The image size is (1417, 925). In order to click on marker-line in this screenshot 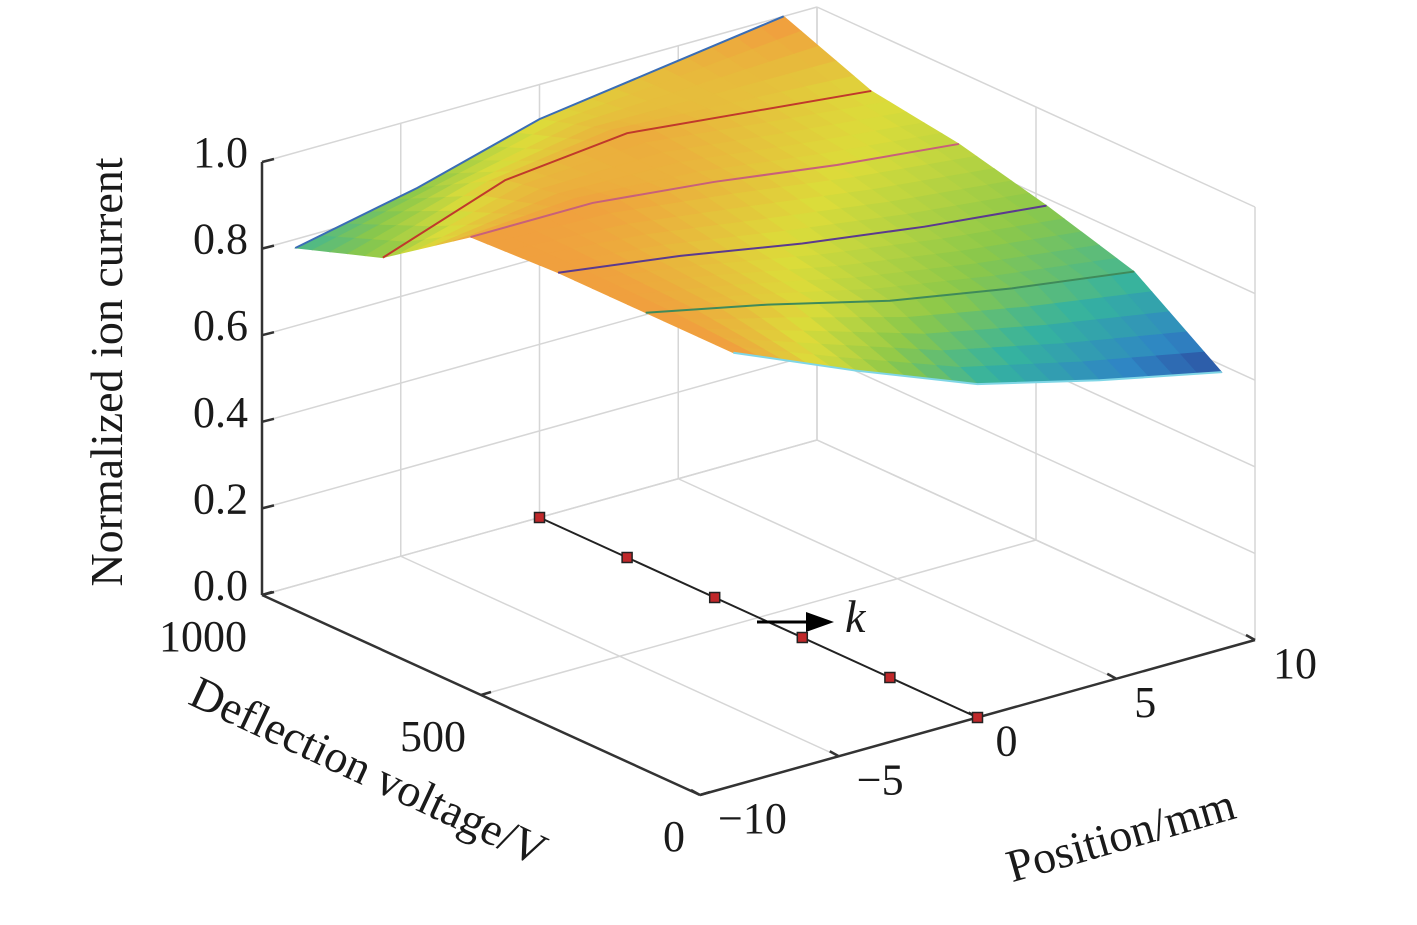, I will do `click(758, 617)`.